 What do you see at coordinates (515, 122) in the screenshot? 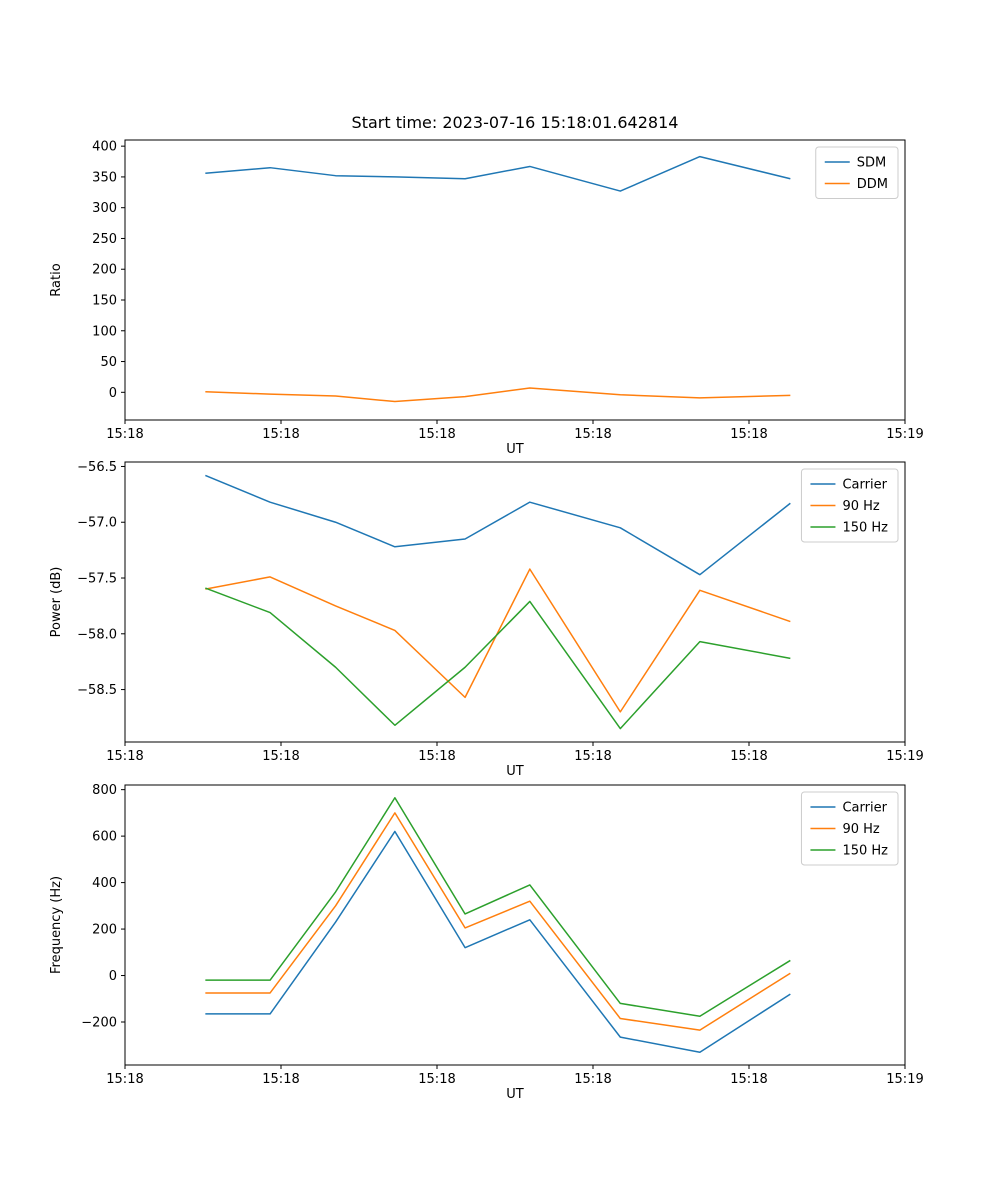
I see `chart-title: Start time: 2023-07-16 15:18:01.642814` at bounding box center [515, 122].